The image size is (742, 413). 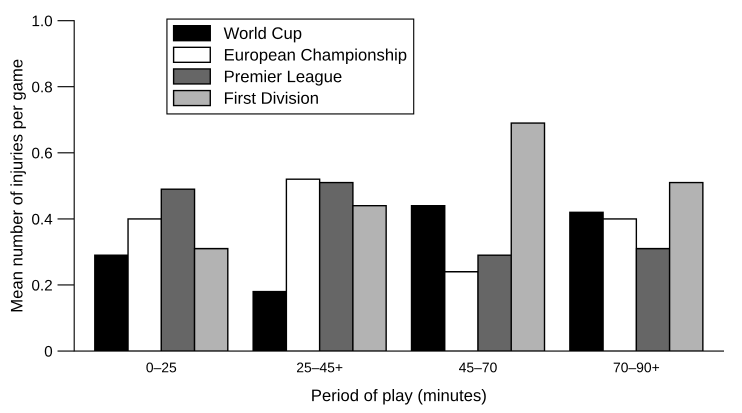 I want to click on legend-label: First Division, so click(x=271, y=98).